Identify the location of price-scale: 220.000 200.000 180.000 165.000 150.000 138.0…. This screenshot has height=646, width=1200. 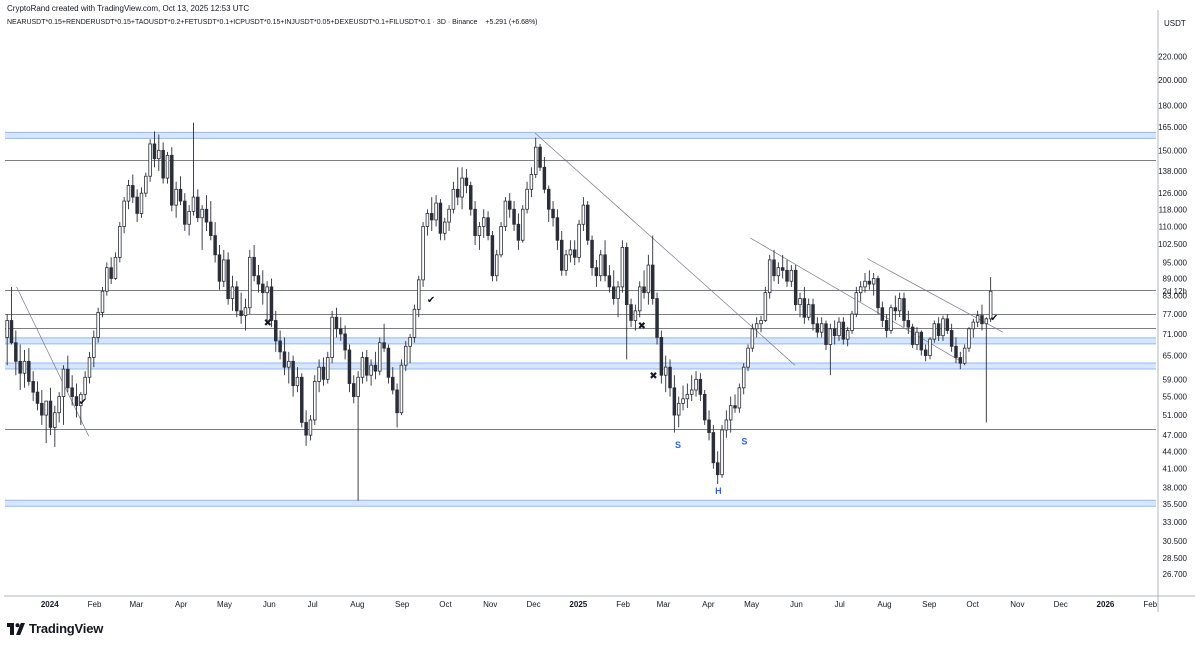
(1172, 315).